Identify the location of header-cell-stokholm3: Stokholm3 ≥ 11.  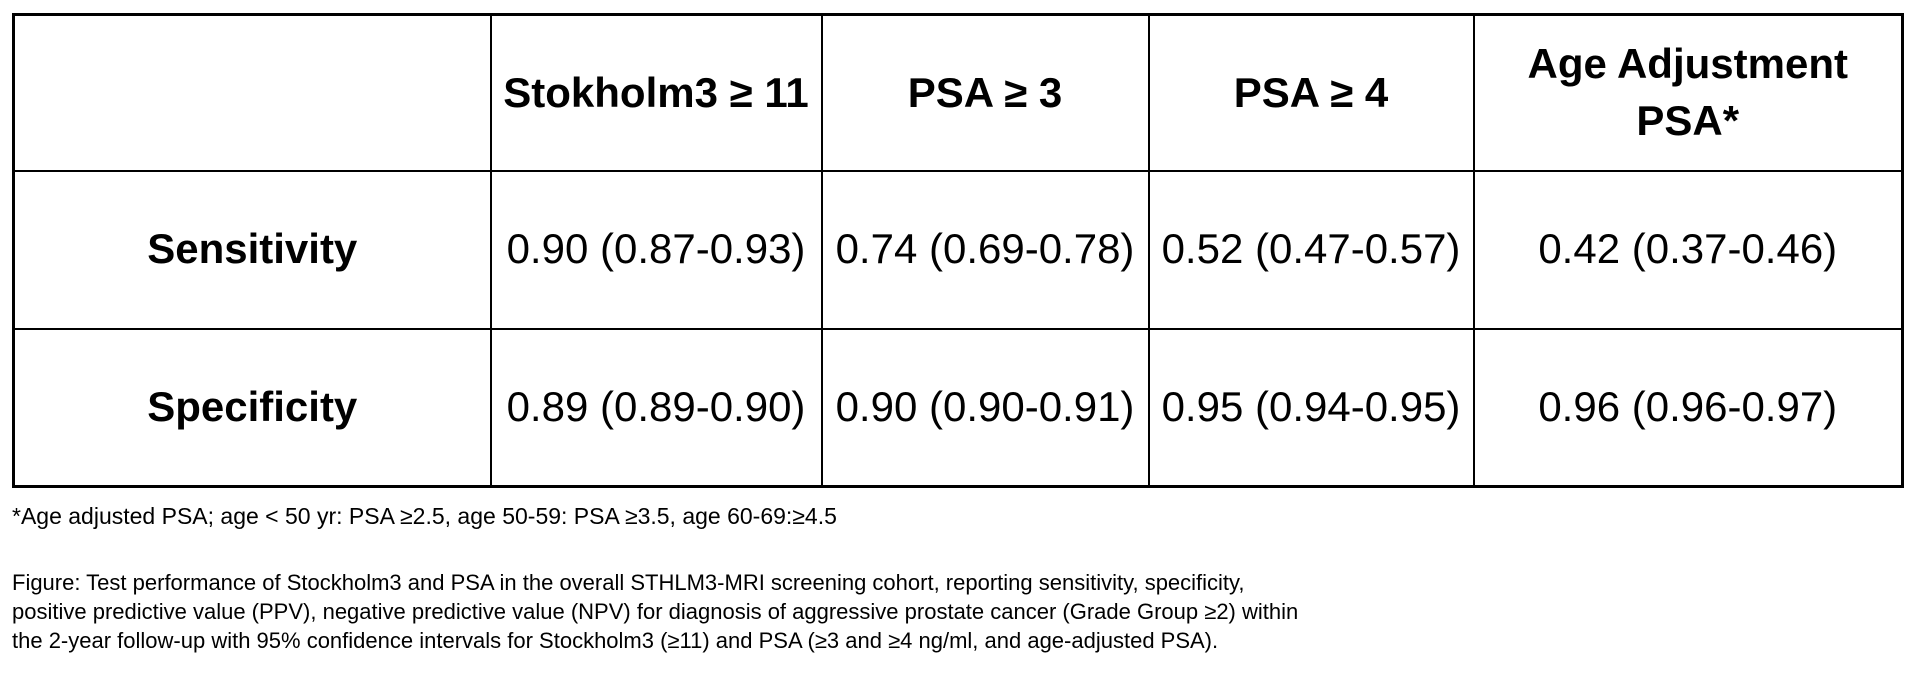
(656, 92).